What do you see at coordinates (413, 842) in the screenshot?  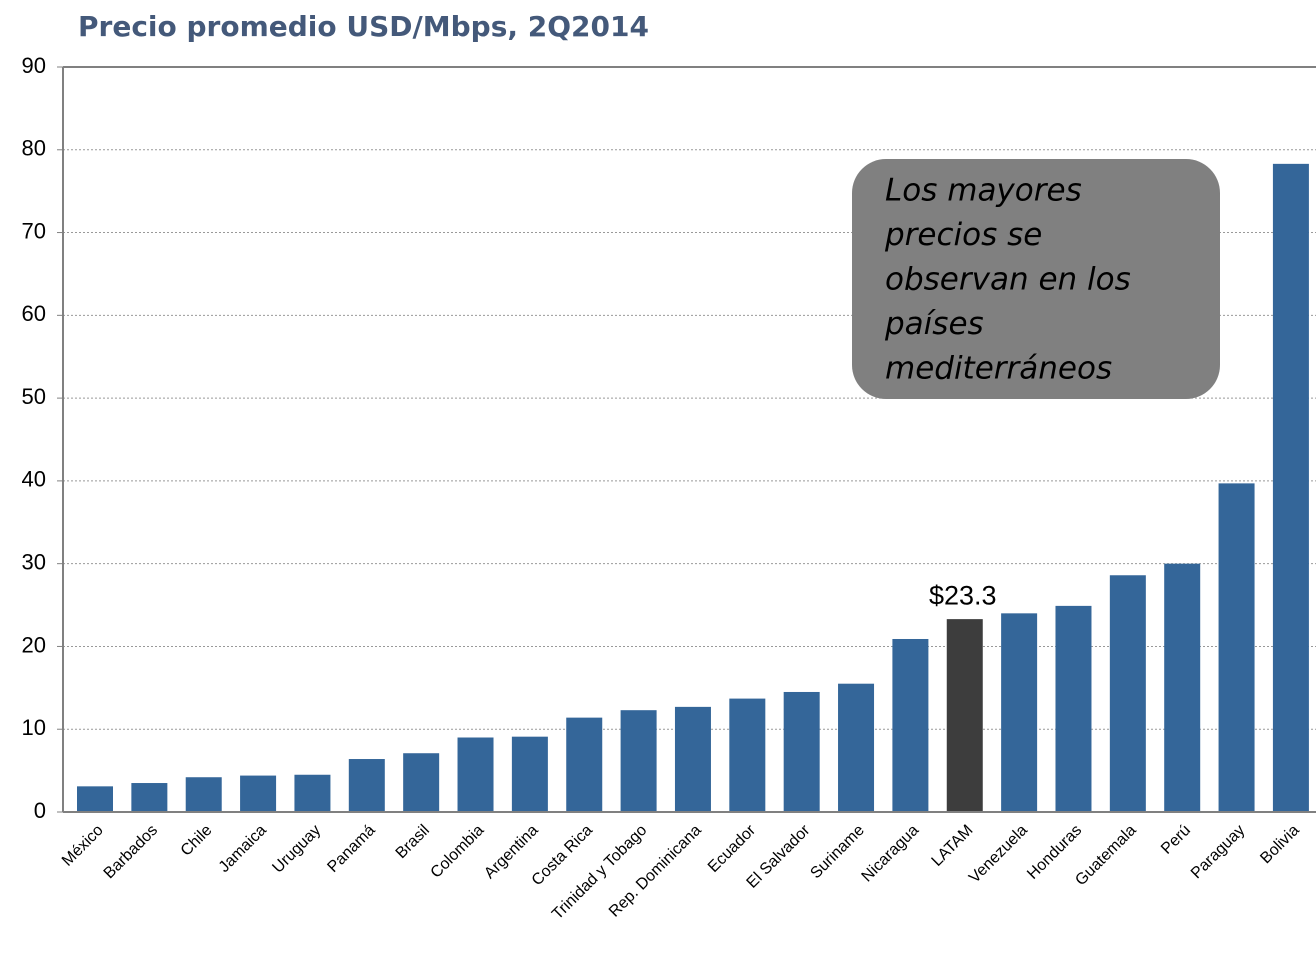 I see `x-tick-label: Brasil` at bounding box center [413, 842].